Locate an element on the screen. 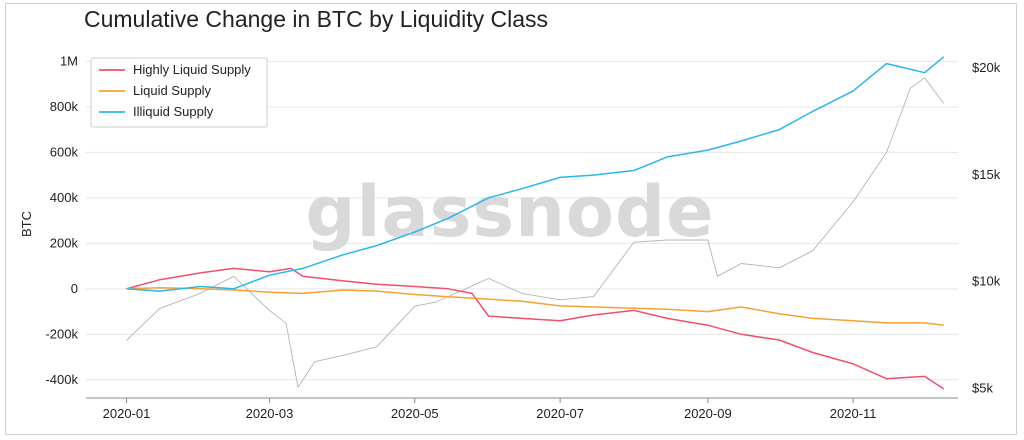 Image resolution: width=1024 pixels, height=440 pixels. y-tick-label: 400k is located at coordinates (64, 197).